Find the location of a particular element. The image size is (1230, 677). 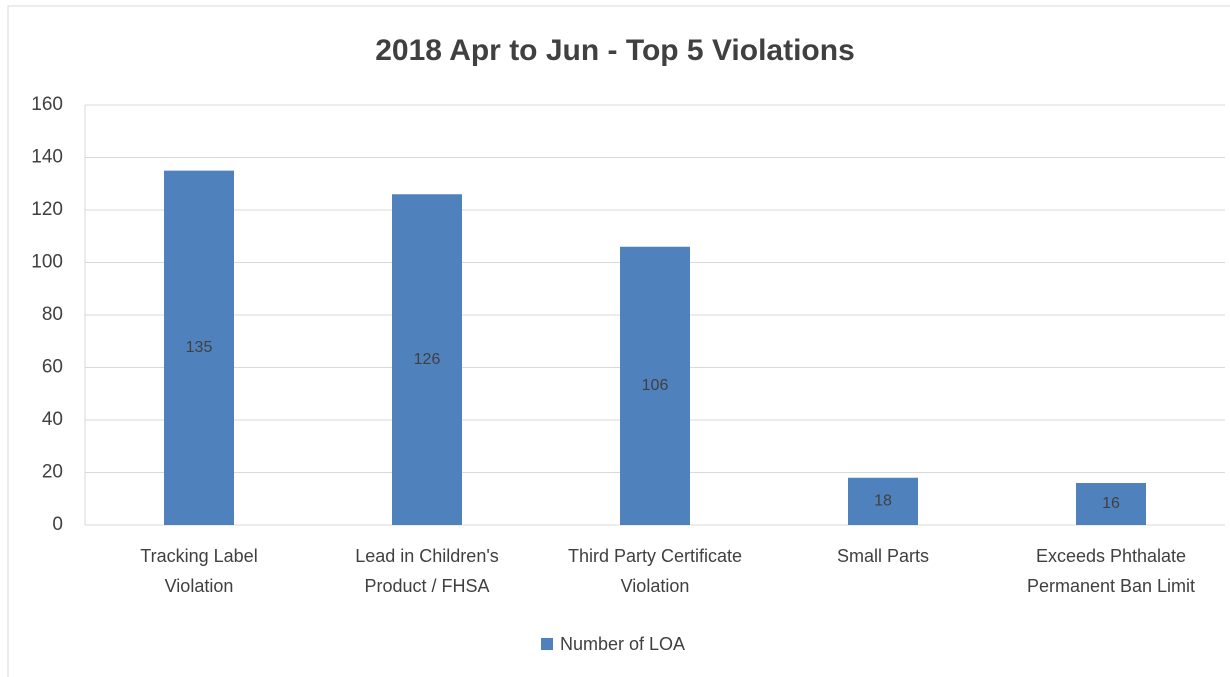

y-tick-label: 0 is located at coordinates (57, 524).